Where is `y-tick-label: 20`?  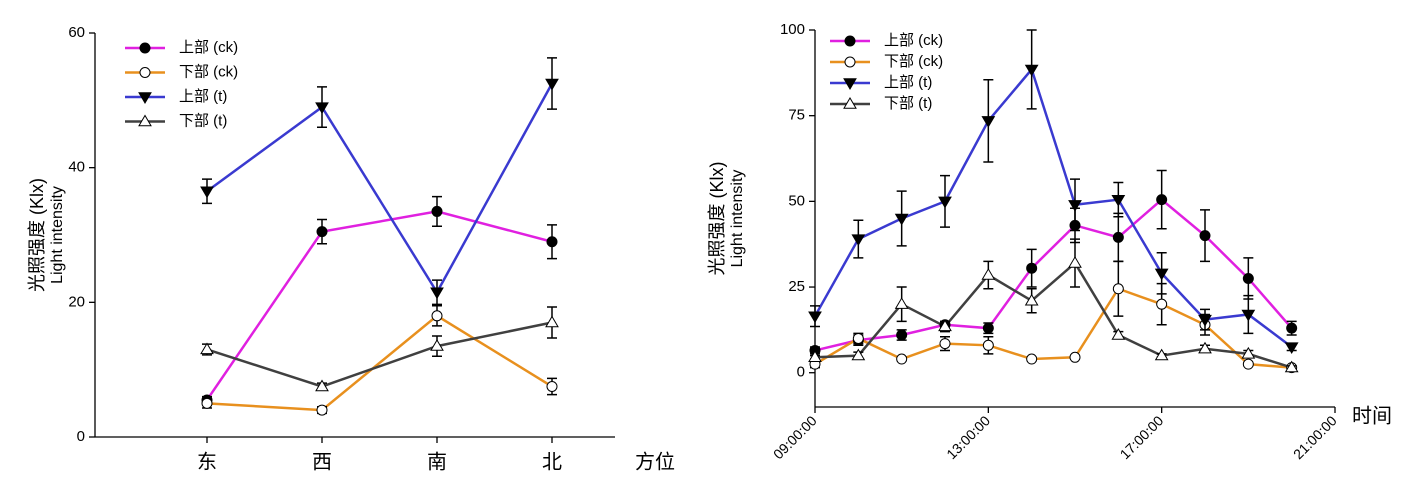 y-tick-label: 20 is located at coordinates (76, 301).